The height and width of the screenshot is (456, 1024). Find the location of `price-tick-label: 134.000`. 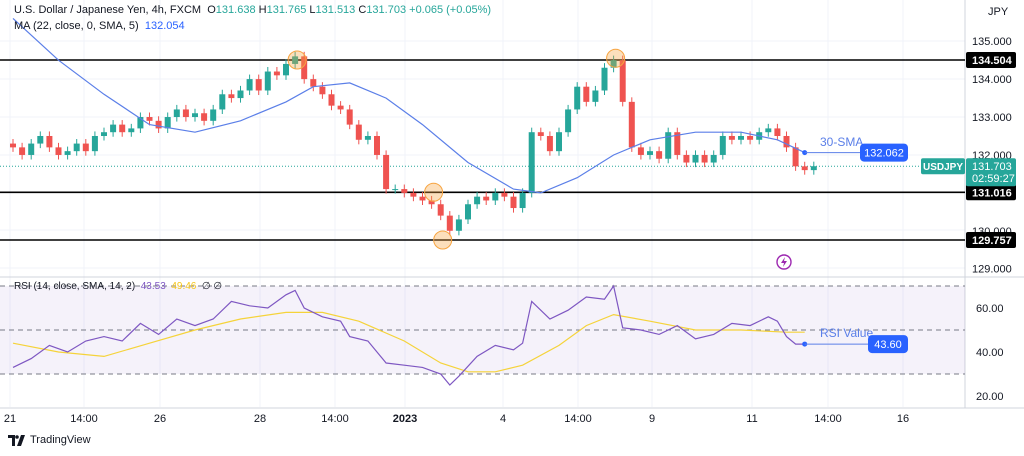

price-tick-label: 134.000 is located at coordinates (992, 80).